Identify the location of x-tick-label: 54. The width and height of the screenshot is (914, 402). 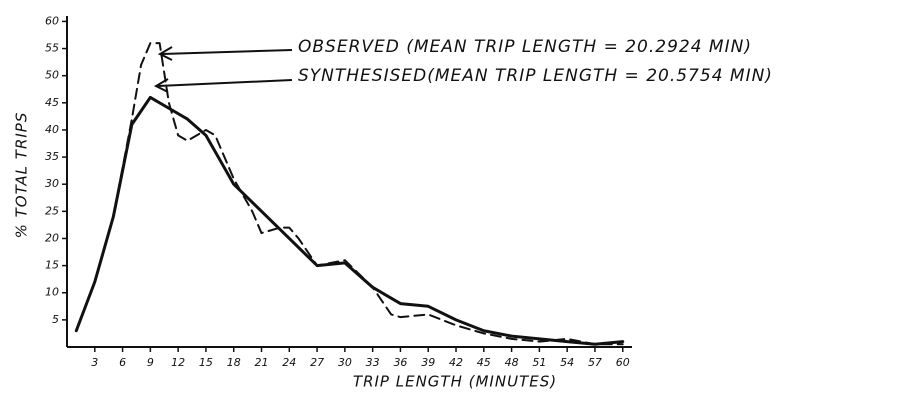
(567, 362).